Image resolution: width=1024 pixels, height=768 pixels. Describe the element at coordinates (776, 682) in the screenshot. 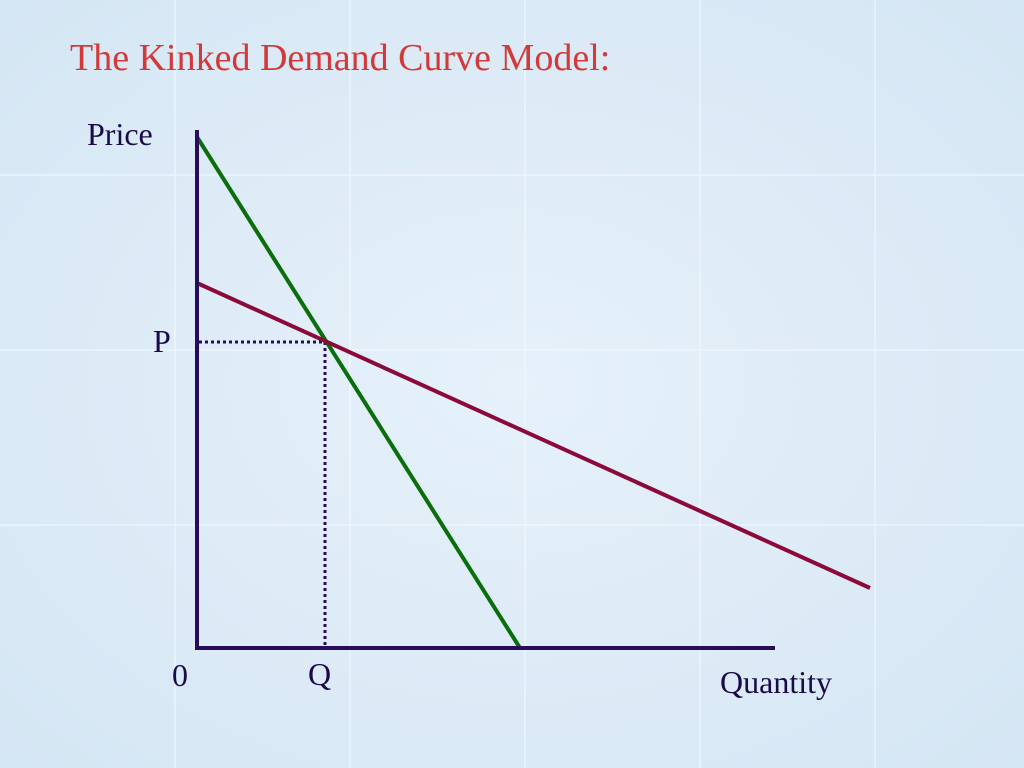

I see `x-axis-label: Quantity` at that location.